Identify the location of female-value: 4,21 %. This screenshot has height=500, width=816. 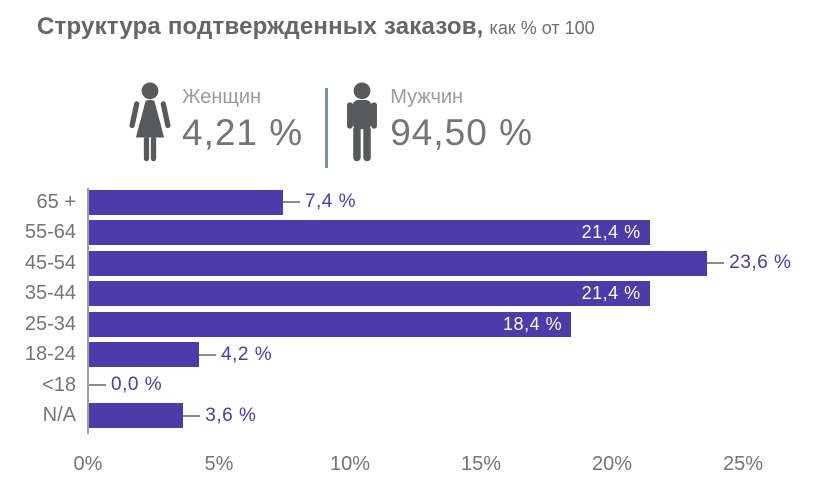
(243, 132).